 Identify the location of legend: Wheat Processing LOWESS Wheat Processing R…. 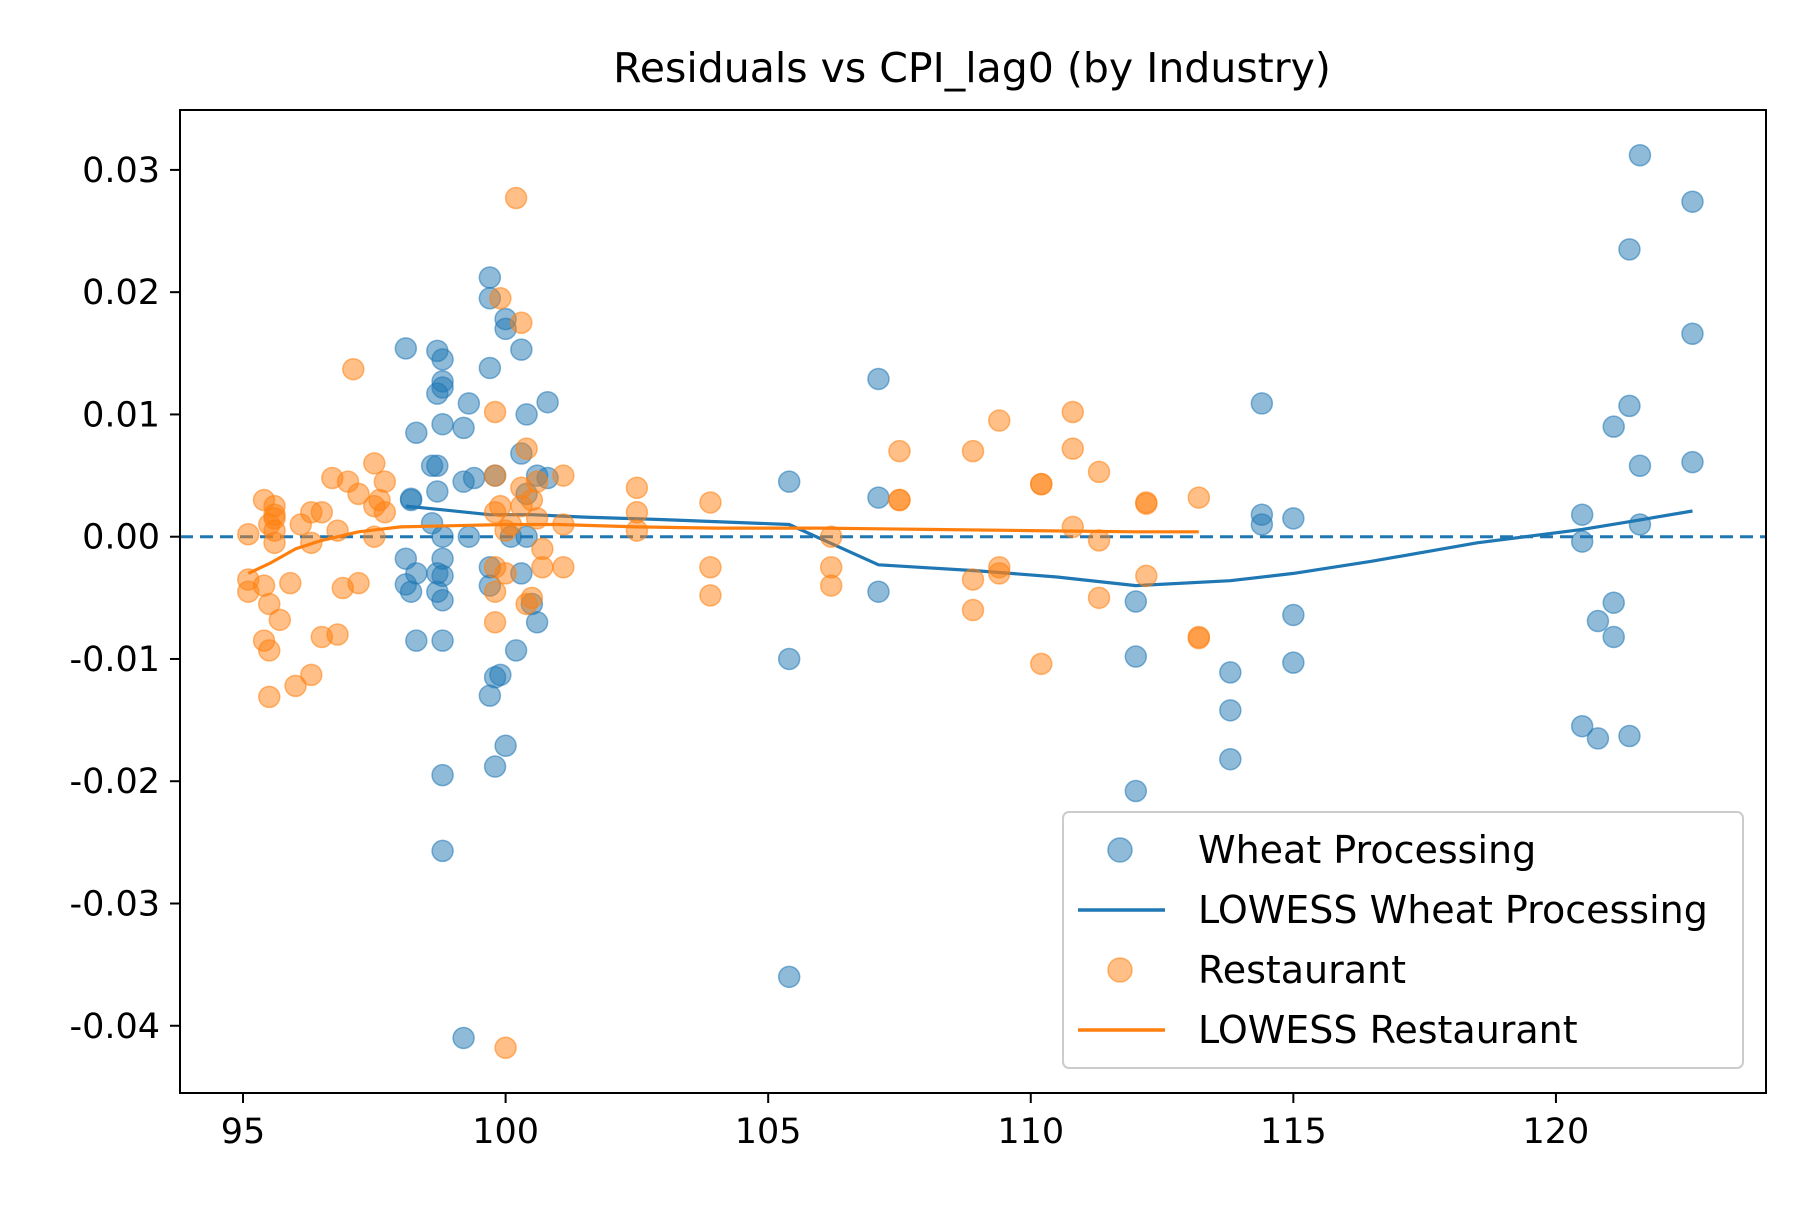
(1403, 940).